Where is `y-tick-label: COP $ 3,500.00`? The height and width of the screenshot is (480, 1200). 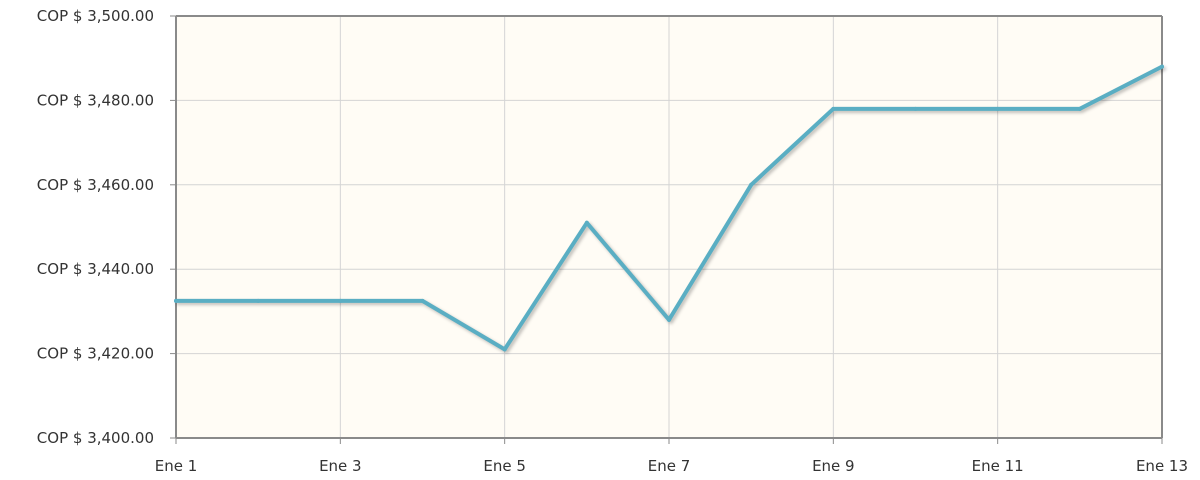
y-tick-label: COP $ 3,500.00 is located at coordinates (95, 16).